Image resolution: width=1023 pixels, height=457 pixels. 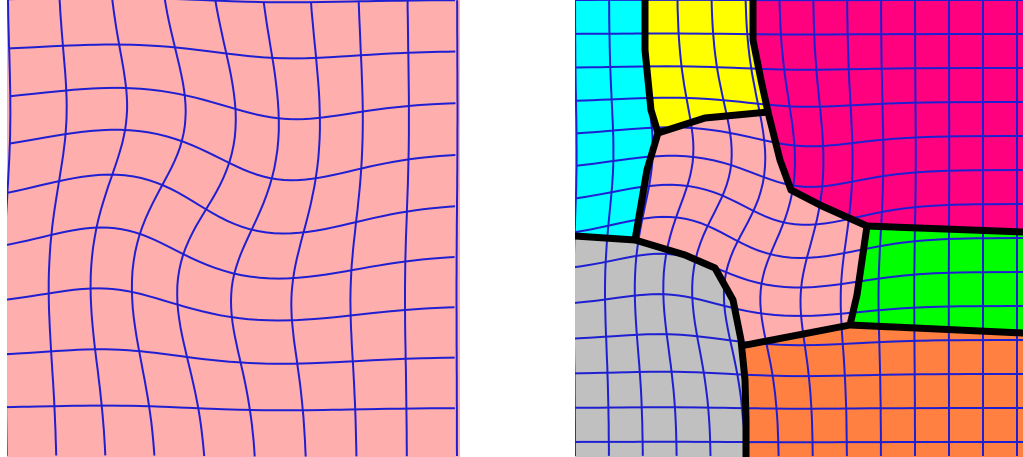 I want to click on magenta-region, so click(x=888, y=116).